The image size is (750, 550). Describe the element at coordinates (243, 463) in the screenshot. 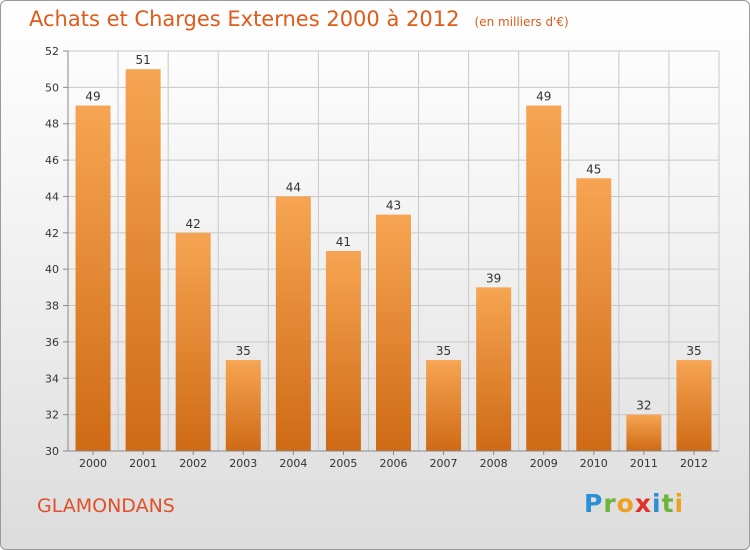

I see `x-tick-label: 2003` at that location.